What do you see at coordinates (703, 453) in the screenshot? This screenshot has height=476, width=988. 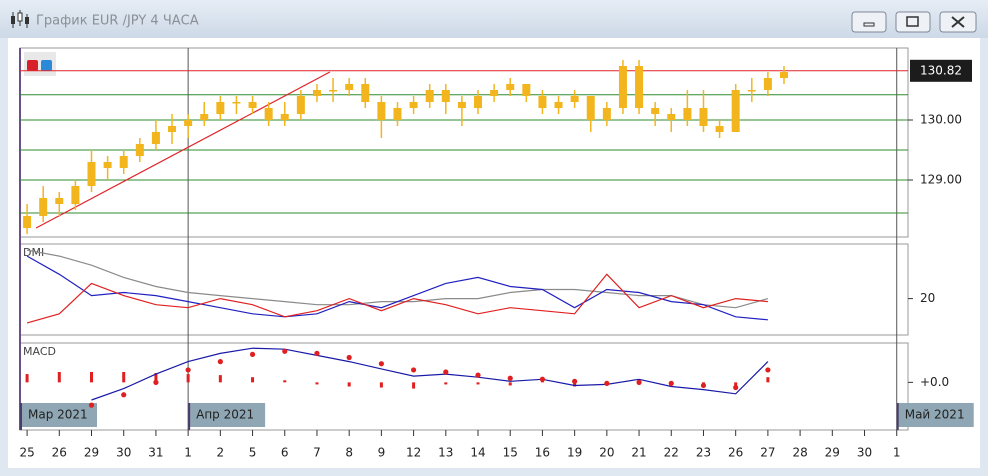 I see `x-tick-label: 23` at bounding box center [703, 453].